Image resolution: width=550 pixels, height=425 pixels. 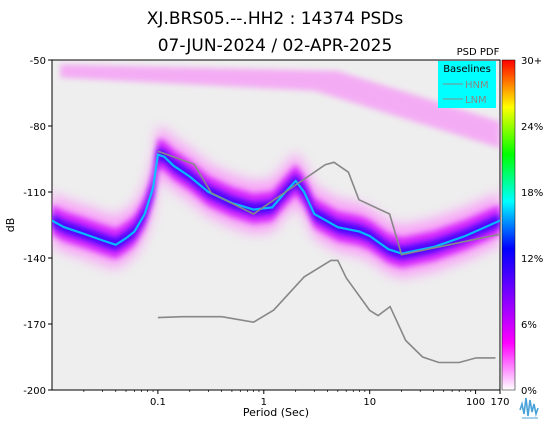 I want to click on x-tick-label: 100, so click(x=475, y=402).